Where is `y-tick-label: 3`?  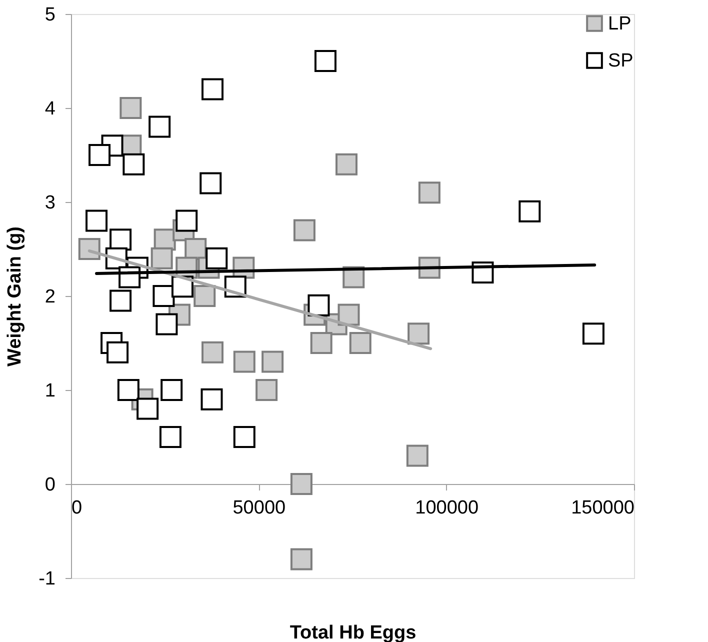
y-tick-label: 3 is located at coordinates (50, 203).